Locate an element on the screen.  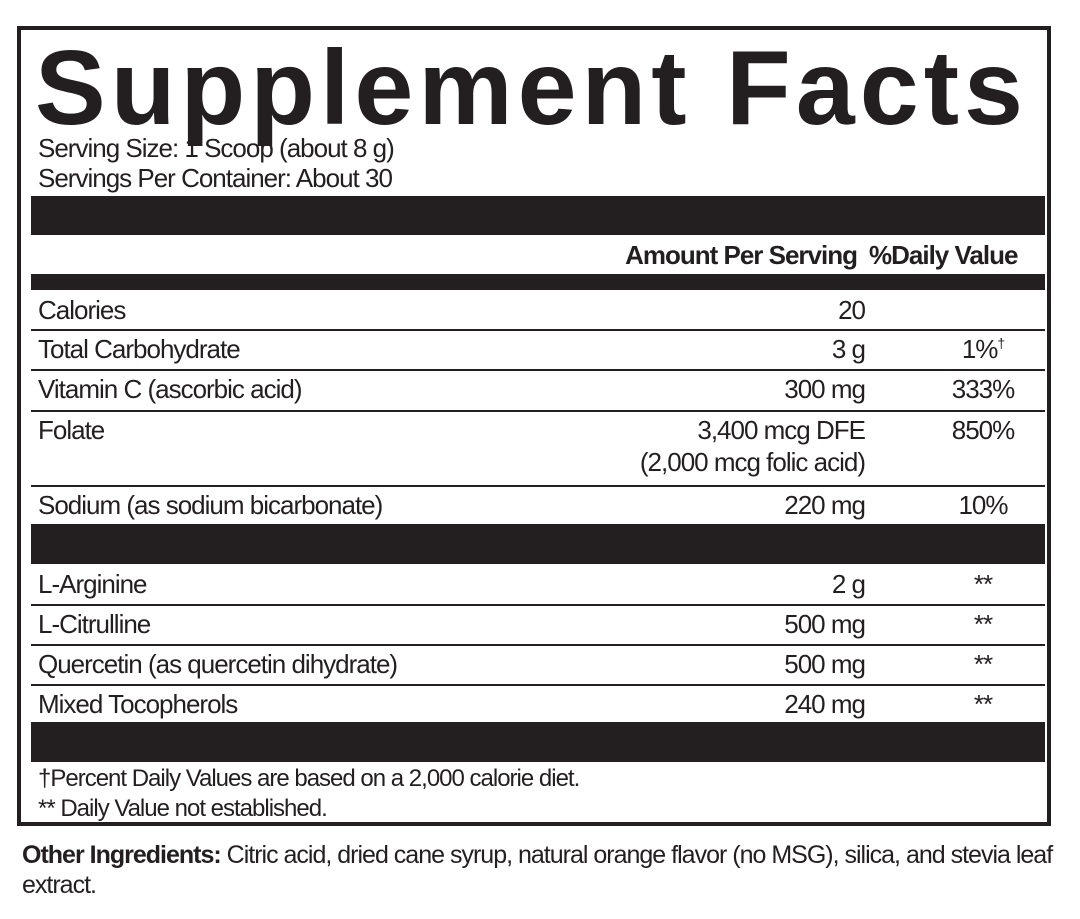
nutrient-name: Folate is located at coordinates (71, 430).